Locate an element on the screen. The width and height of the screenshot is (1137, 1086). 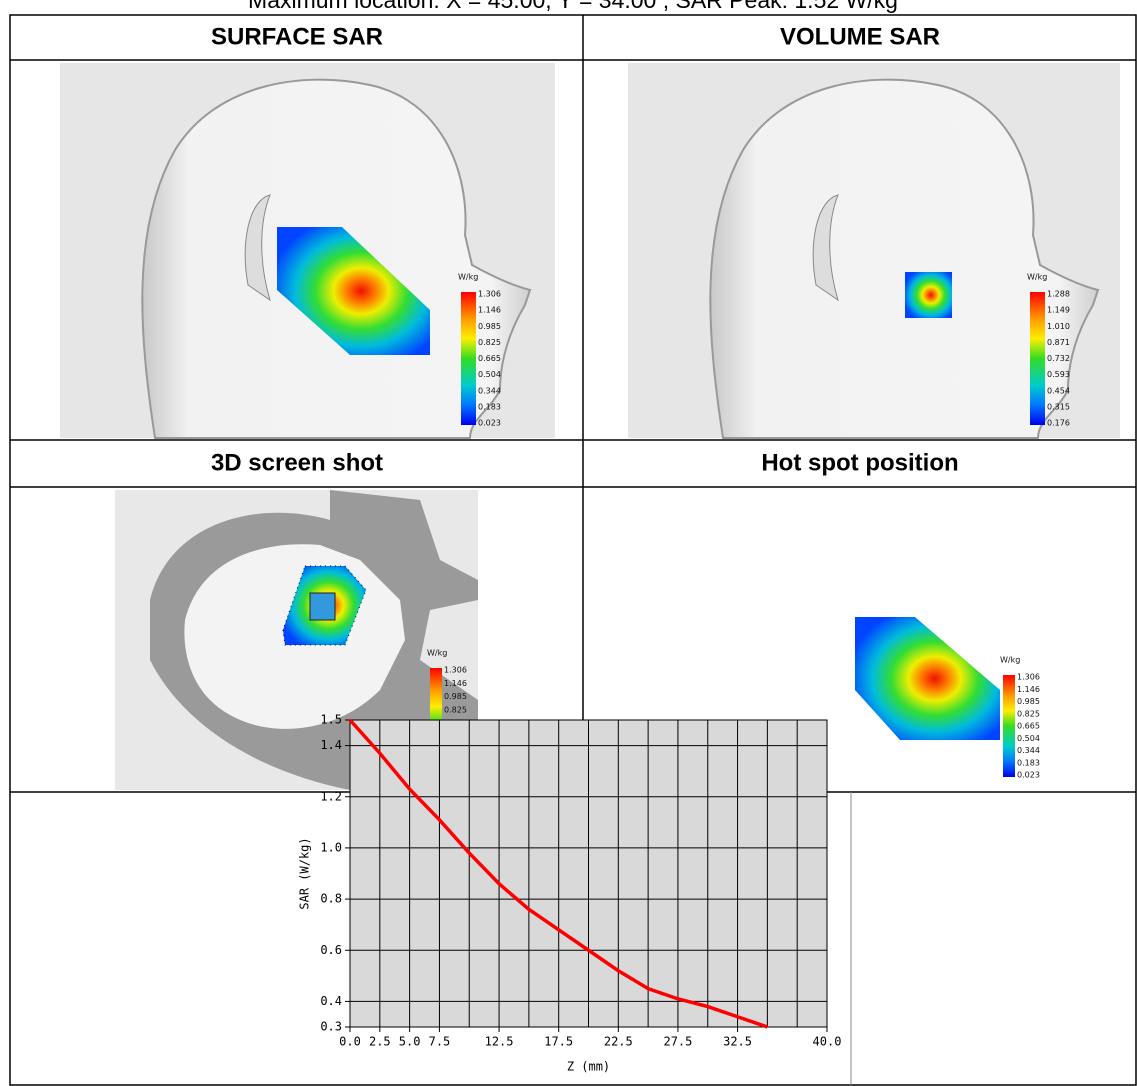
volume-image is located at coordinates (874, 251).